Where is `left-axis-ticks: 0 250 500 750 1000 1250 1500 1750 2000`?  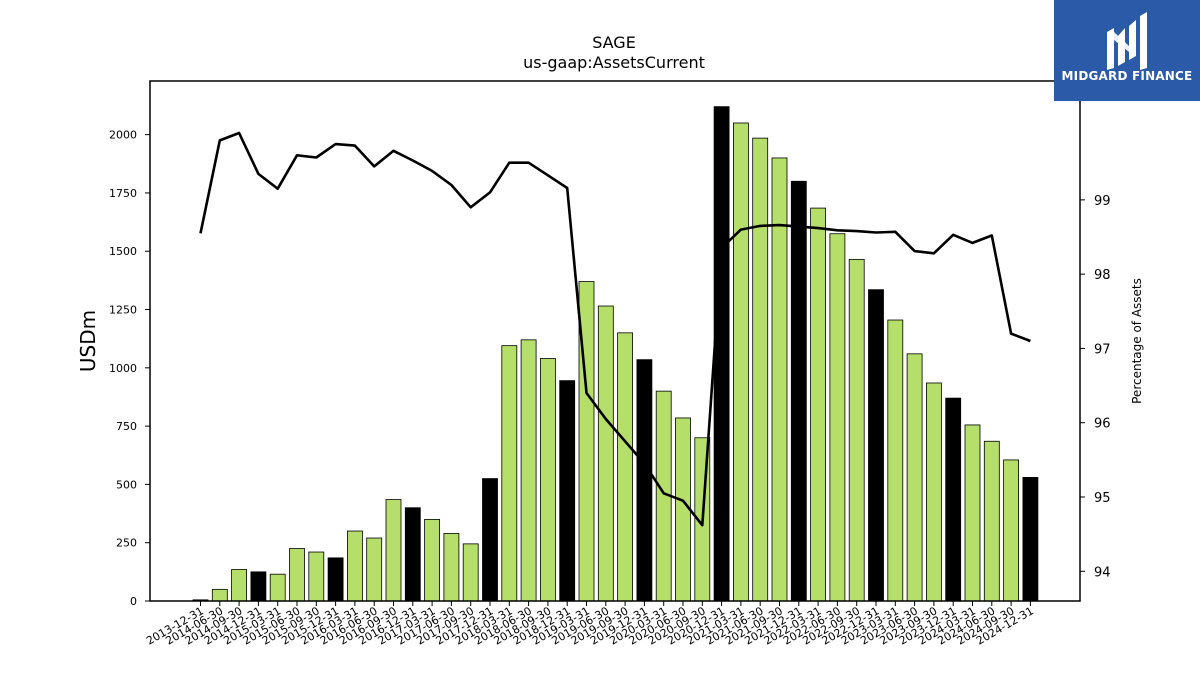 left-axis-ticks: 0 250 500 750 1000 1250 1500 1750 2000 is located at coordinates (129, 368).